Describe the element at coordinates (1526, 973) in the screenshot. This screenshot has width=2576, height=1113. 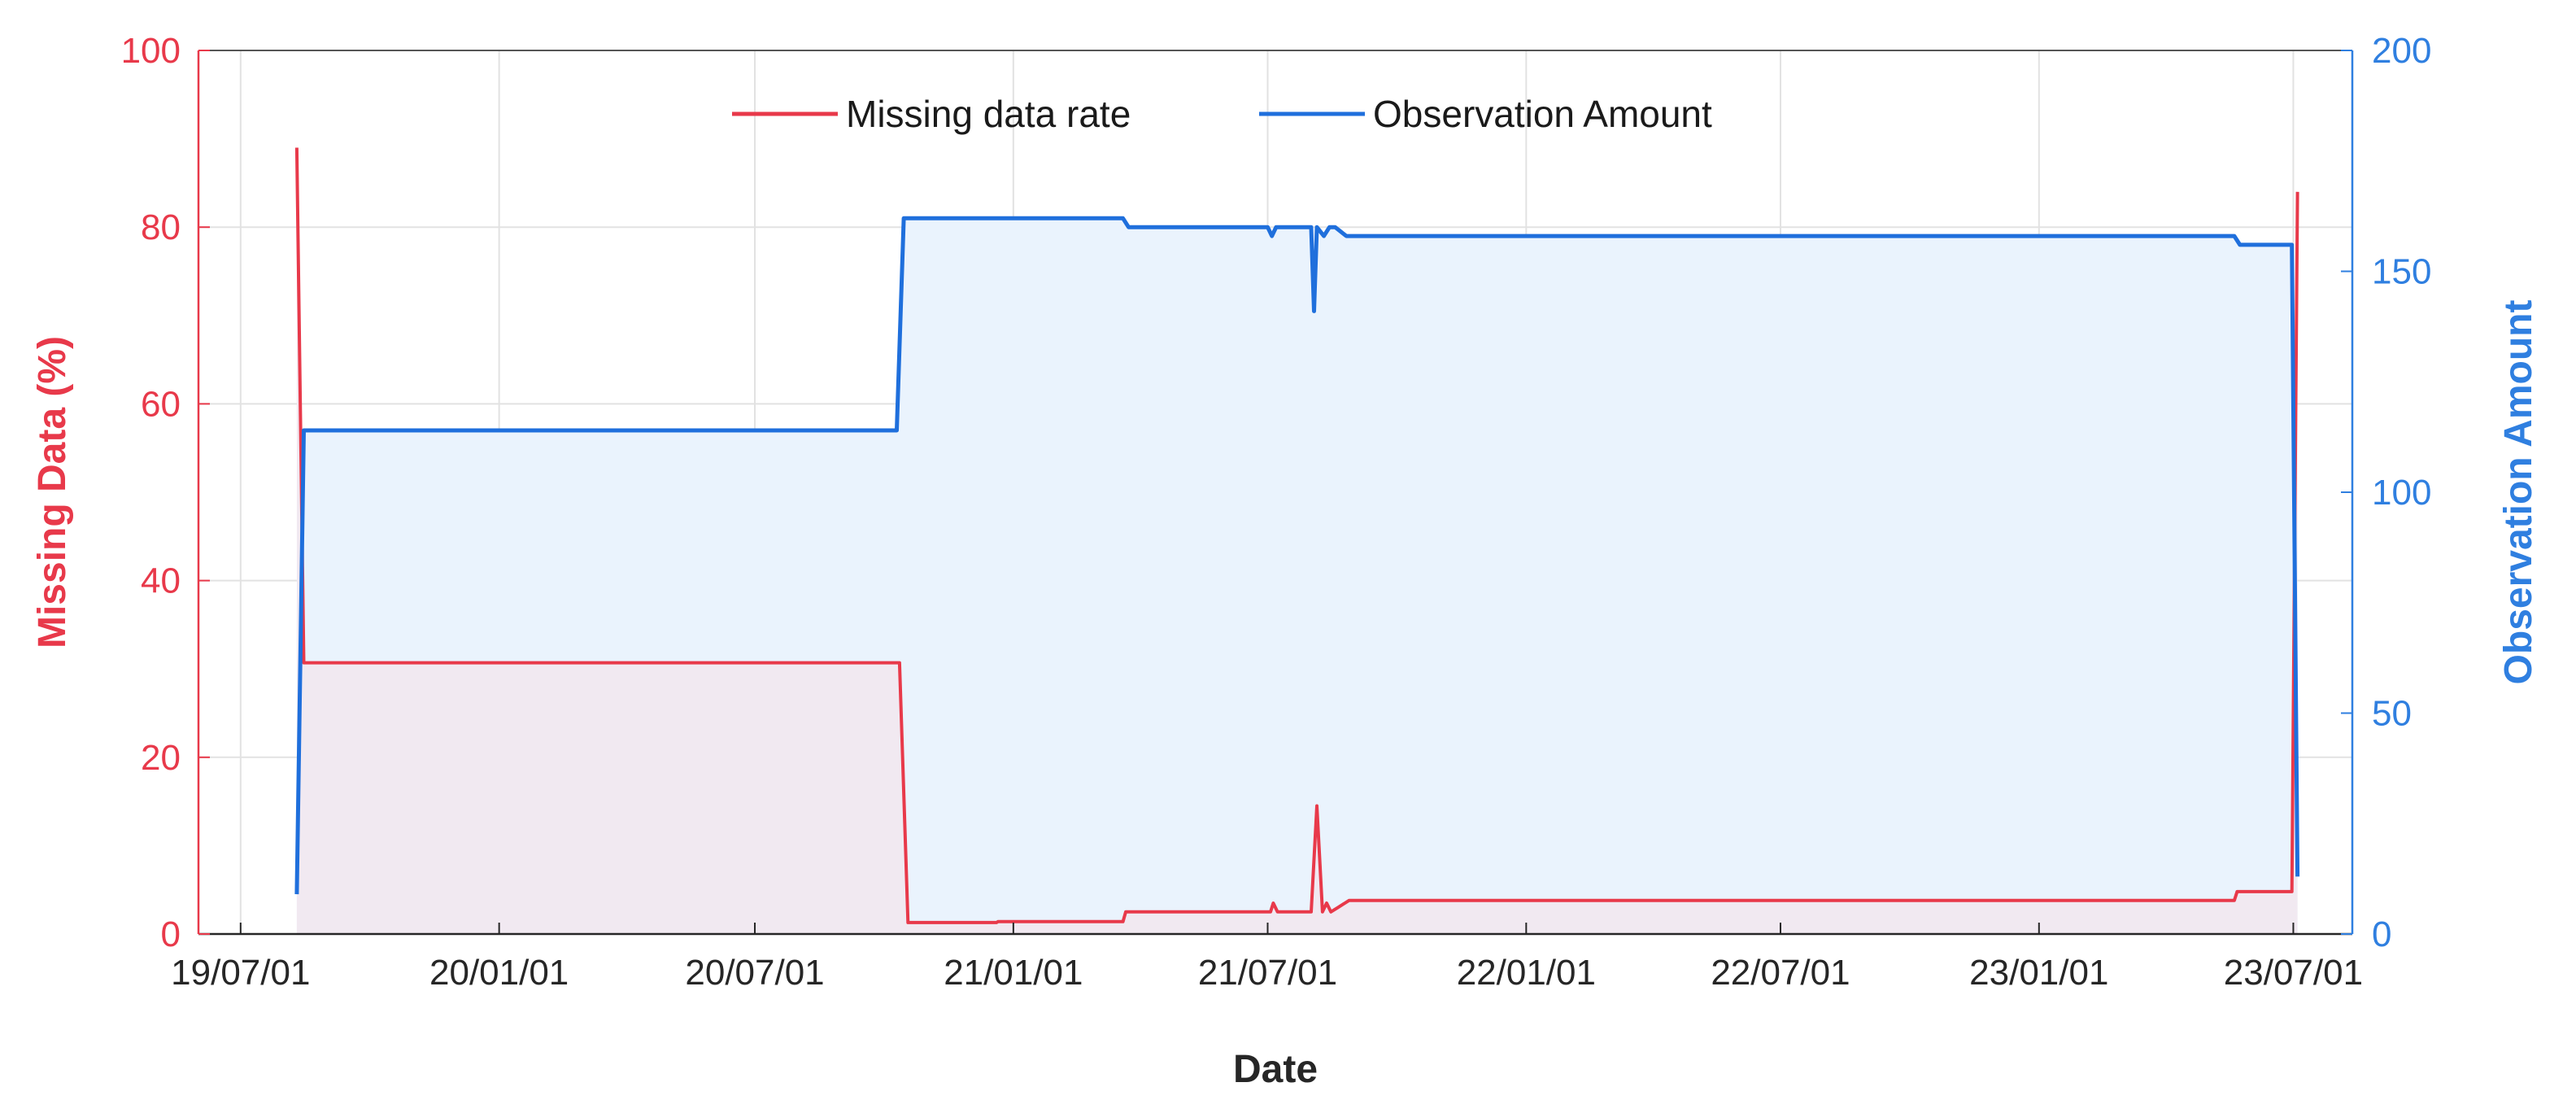
I see `x-tick-label-5: 22/01/01` at that location.